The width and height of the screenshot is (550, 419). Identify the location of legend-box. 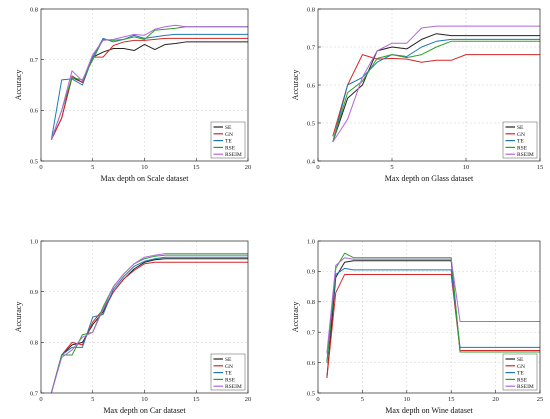
(228, 140).